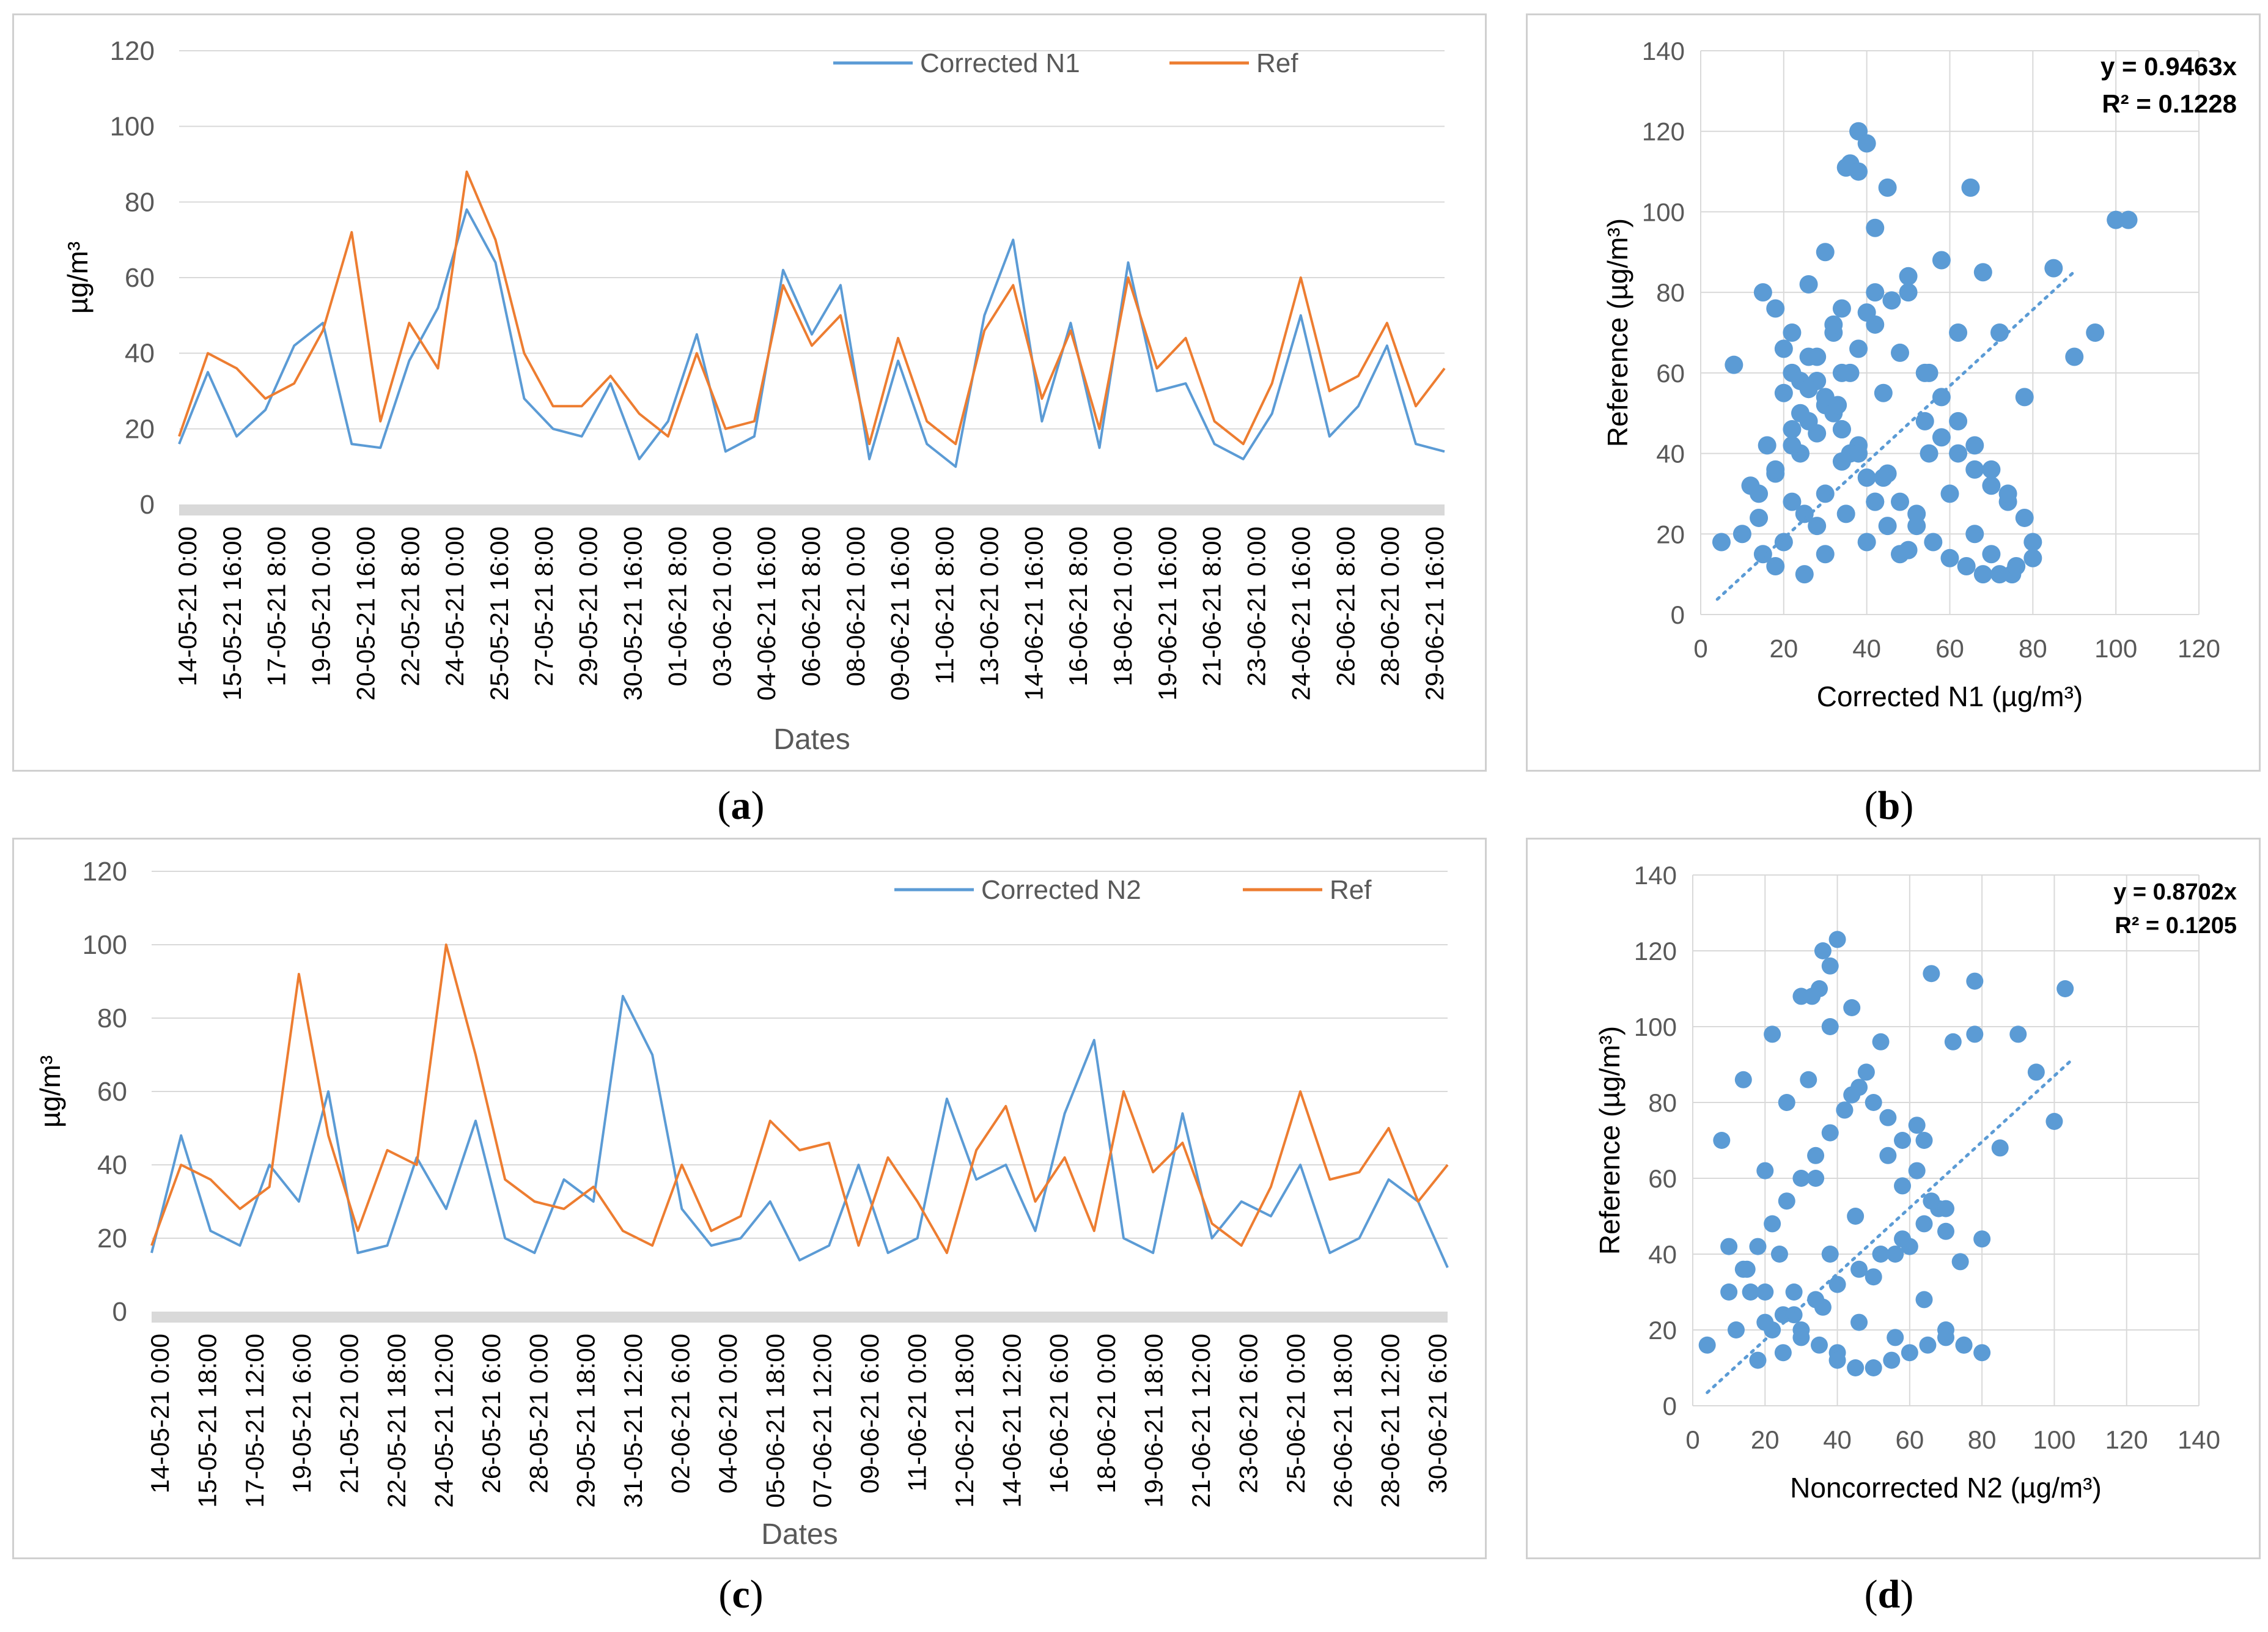 This screenshot has height=1632, width=2268. Describe the element at coordinates (140, 429) in the screenshot. I see `y-tick-label: 20` at that location.